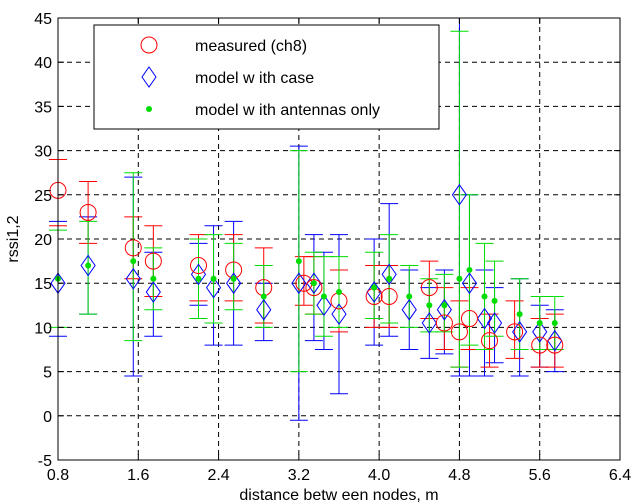  I want to click on x-tick-label: 6.4, so click(620, 475).